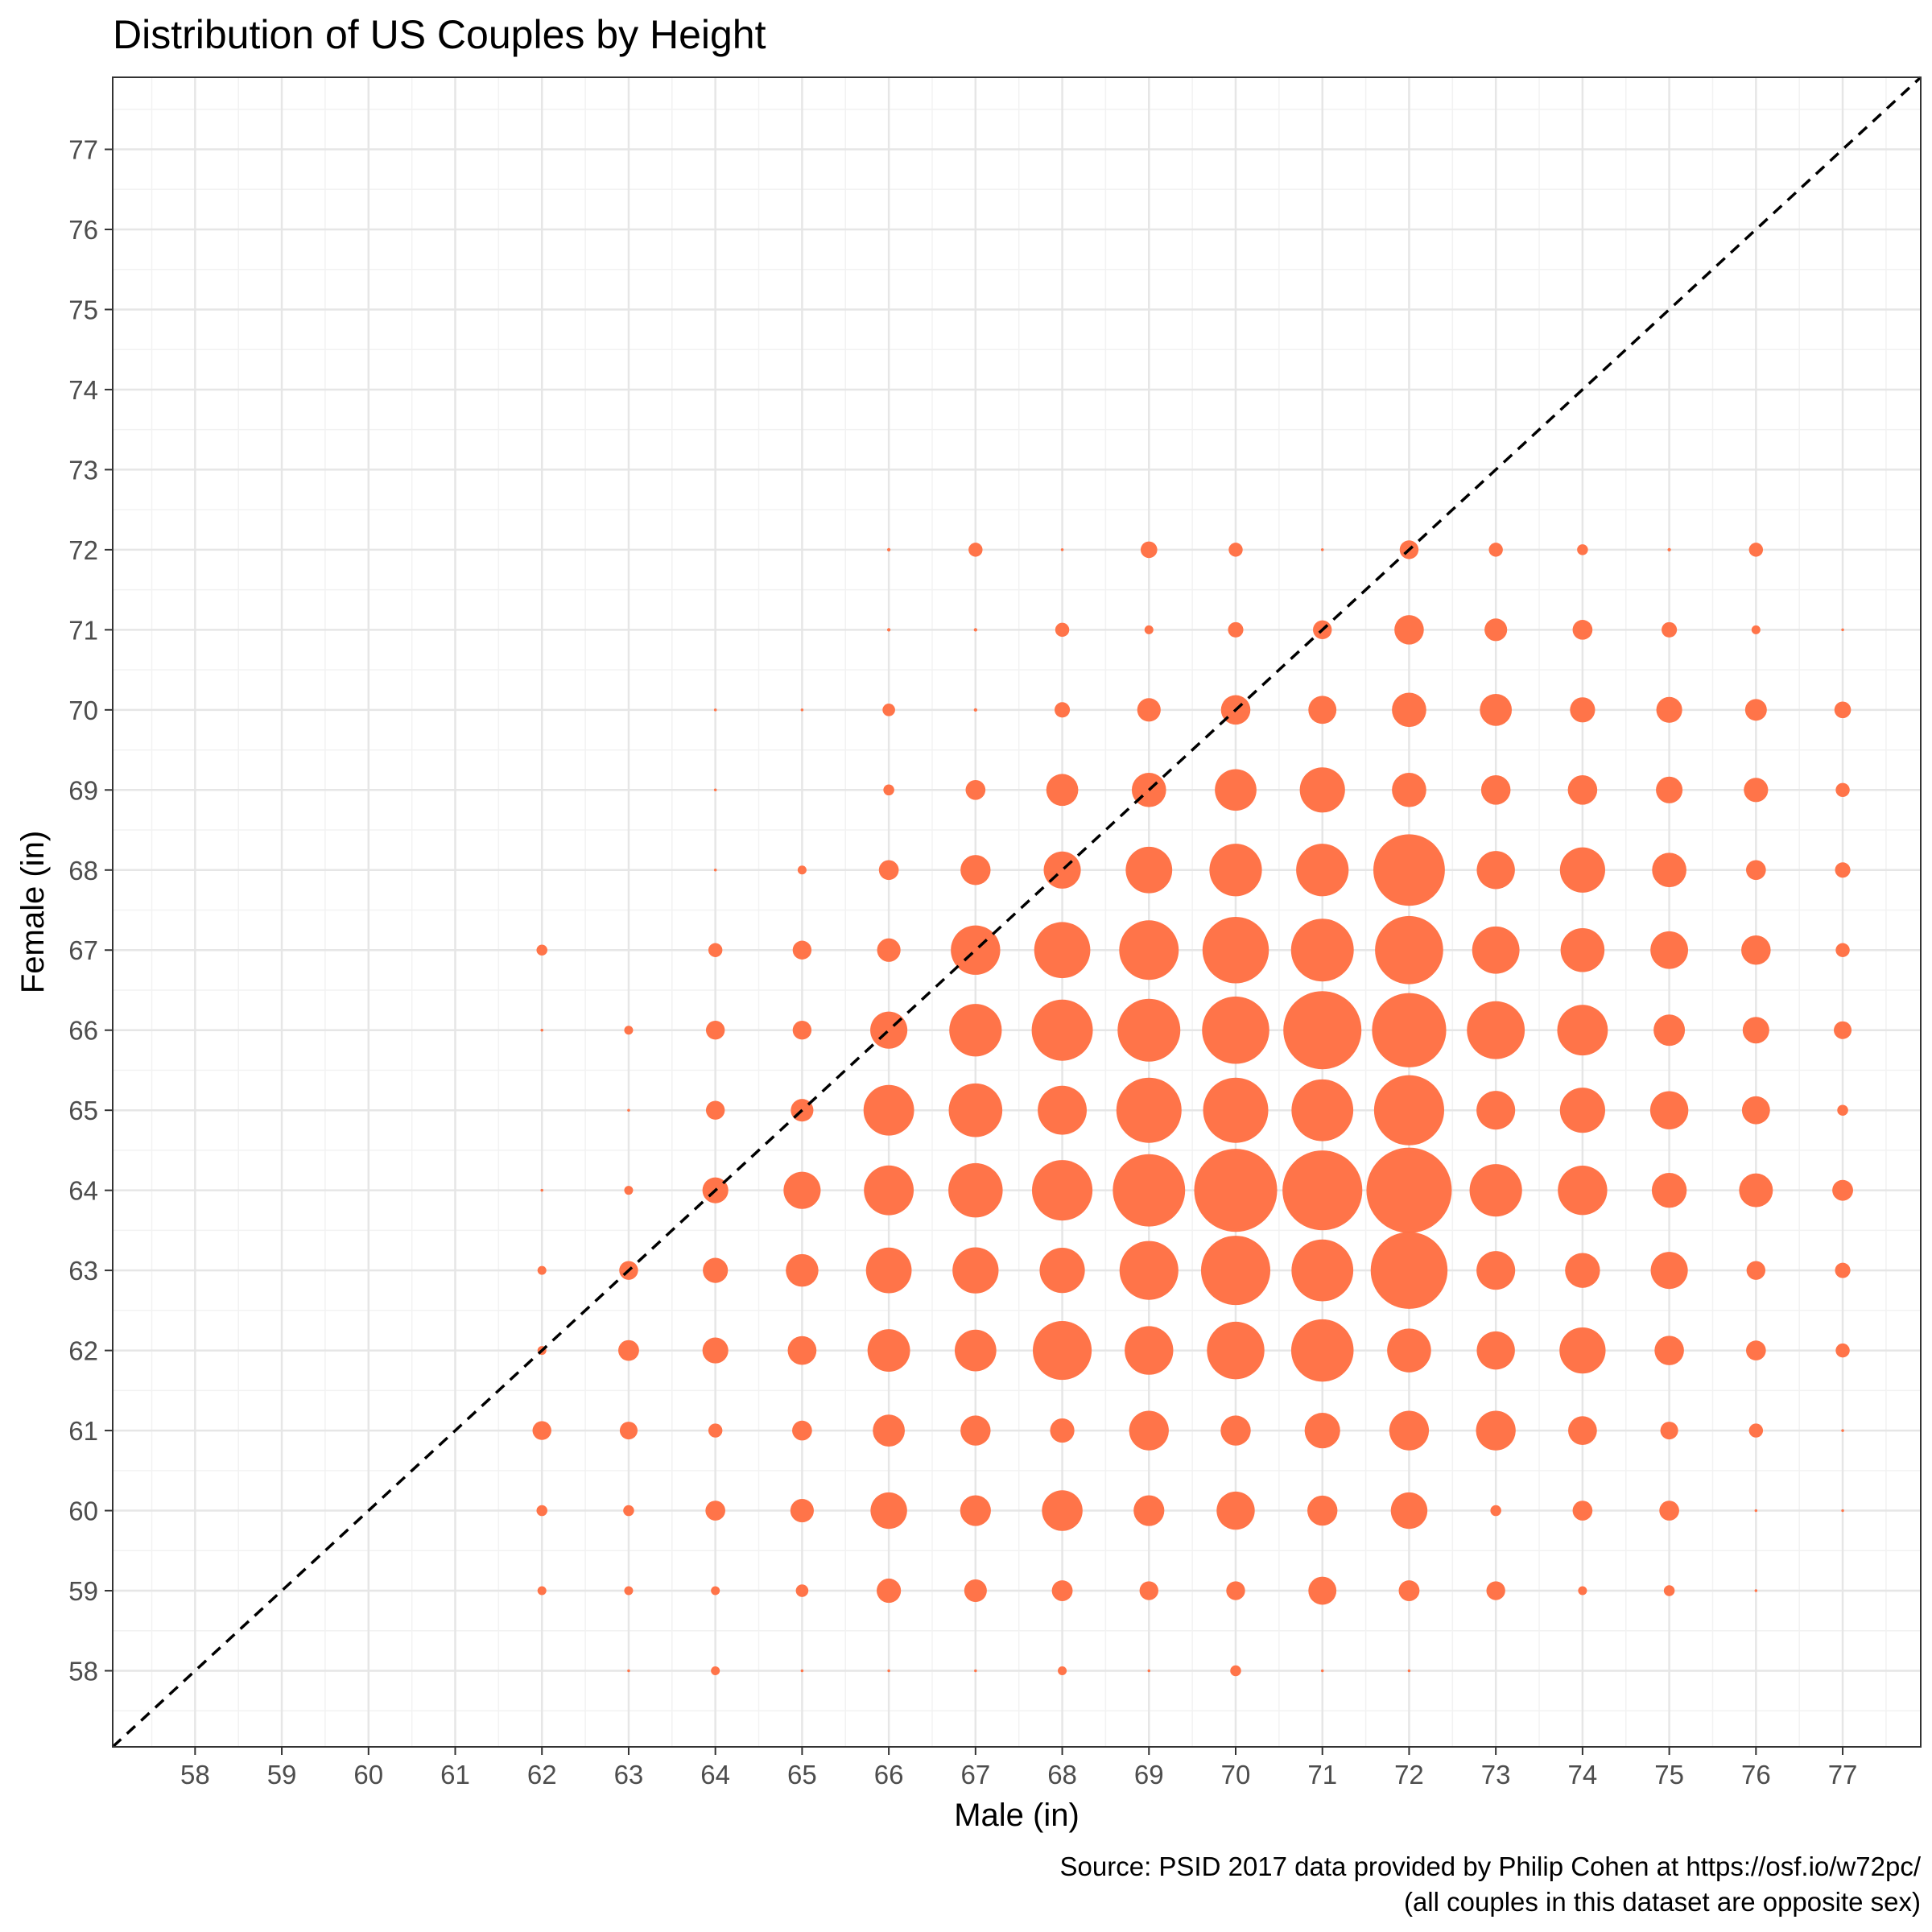  What do you see at coordinates (1018, 1769) in the screenshot?
I see `x-axis-ticks: 58 59 60 61 62 63 64 65 66 67 68 69 70 71 72 73 74 75 76 77` at bounding box center [1018, 1769].